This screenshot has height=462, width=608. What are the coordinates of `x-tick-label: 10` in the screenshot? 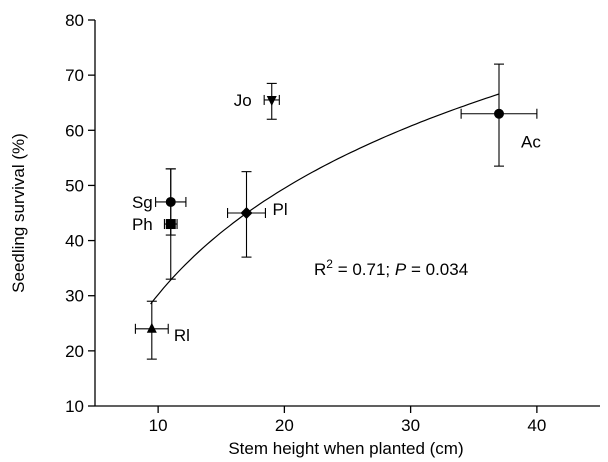 It's located at (158, 425).